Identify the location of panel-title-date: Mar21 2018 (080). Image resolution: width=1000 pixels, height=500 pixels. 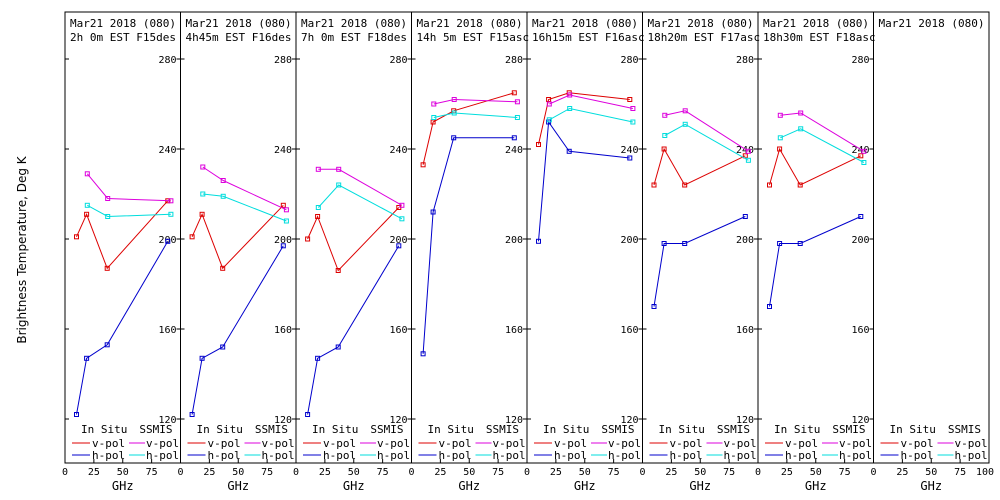
(701, 23).